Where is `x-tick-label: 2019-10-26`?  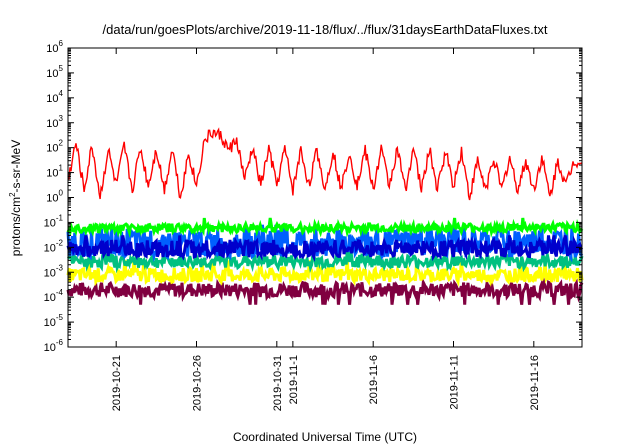
x-tick-label: 2019-10-26 is located at coordinates (198, 383).